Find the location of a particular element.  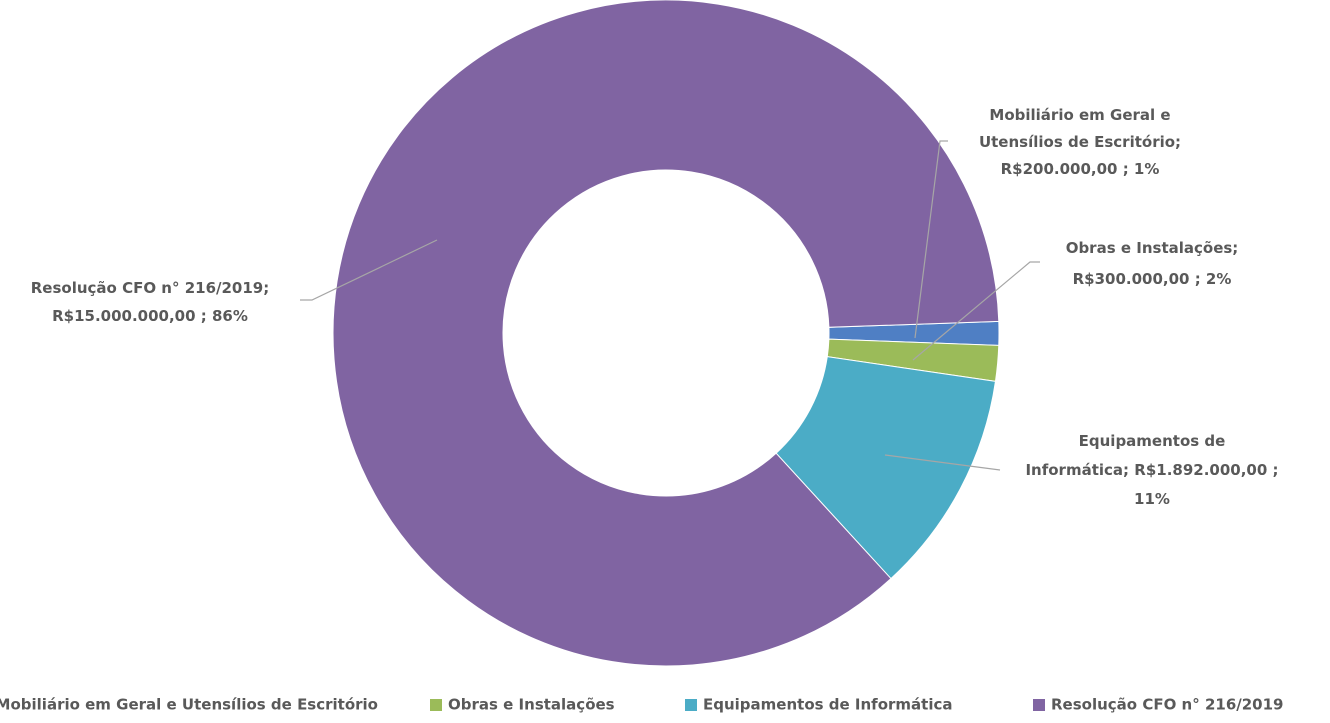

data-label-part: R$15.000.000,00 is located at coordinates (123, 316).